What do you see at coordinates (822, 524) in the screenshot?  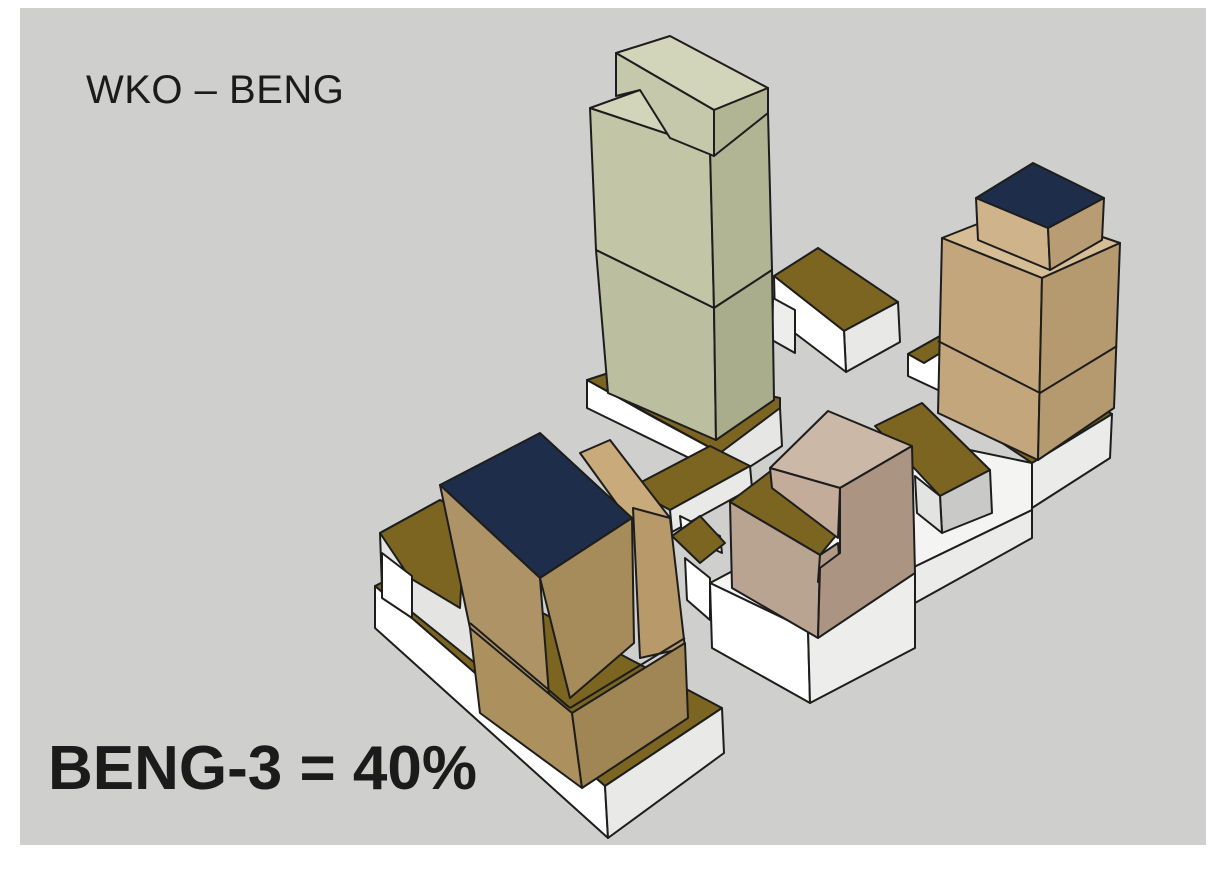 I see `pink-block` at bounding box center [822, 524].